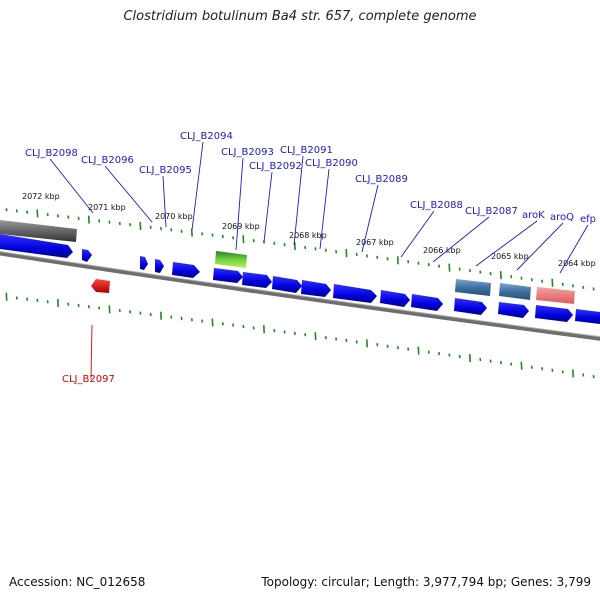 This screenshot has height=600, width=600. Describe the element at coordinates (206, 136) in the screenshot. I see `gene-label: CLJ_B2094` at that location.